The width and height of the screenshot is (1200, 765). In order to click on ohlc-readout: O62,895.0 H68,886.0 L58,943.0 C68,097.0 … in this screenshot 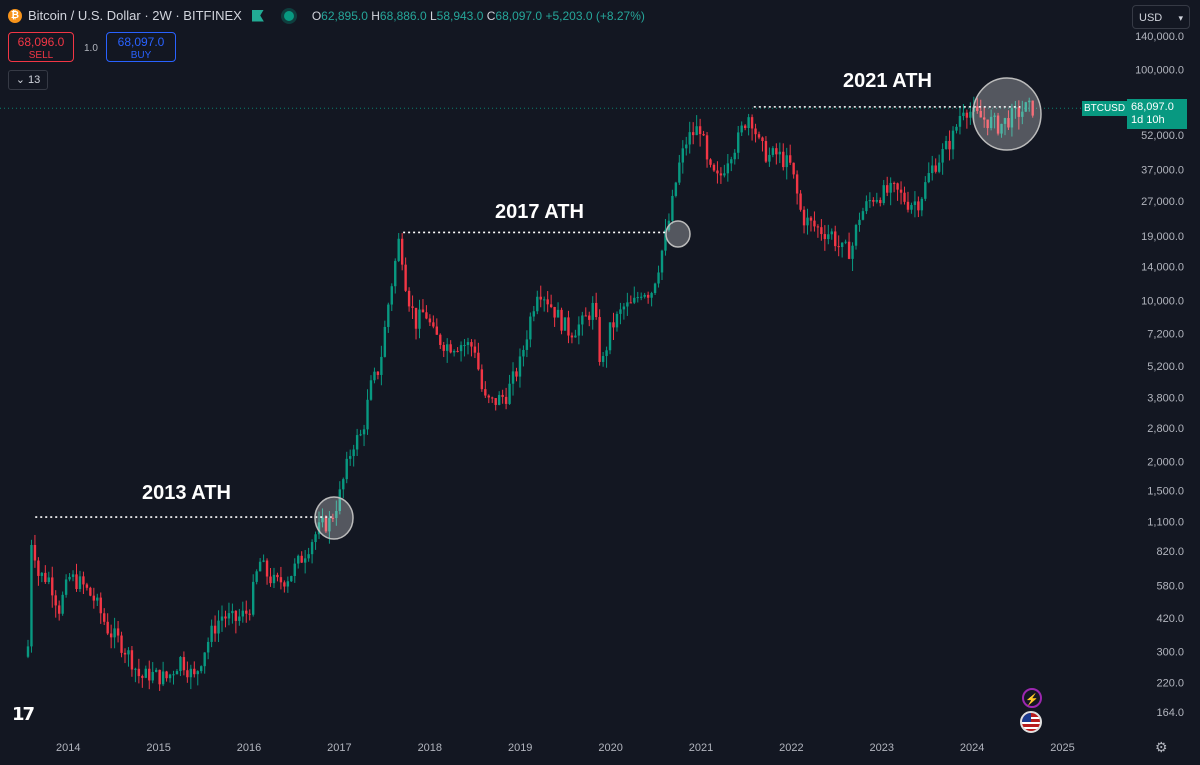, I will do `click(478, 16)`.